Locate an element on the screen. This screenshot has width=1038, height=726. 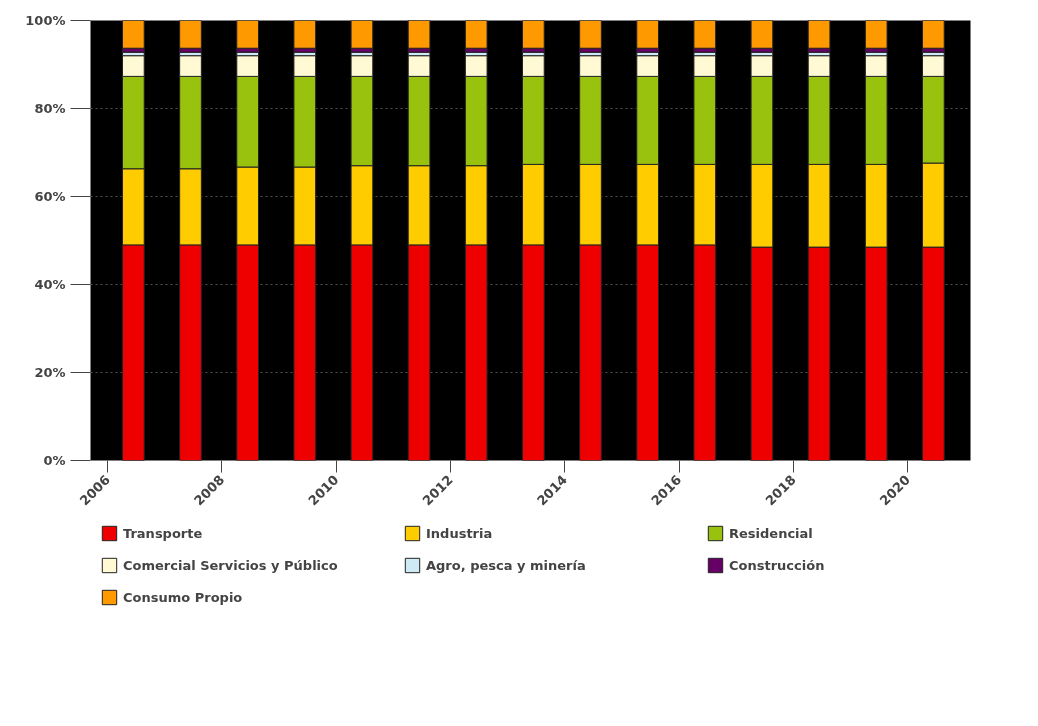
legend-label: Residencial is located at coordinates (771, 533).